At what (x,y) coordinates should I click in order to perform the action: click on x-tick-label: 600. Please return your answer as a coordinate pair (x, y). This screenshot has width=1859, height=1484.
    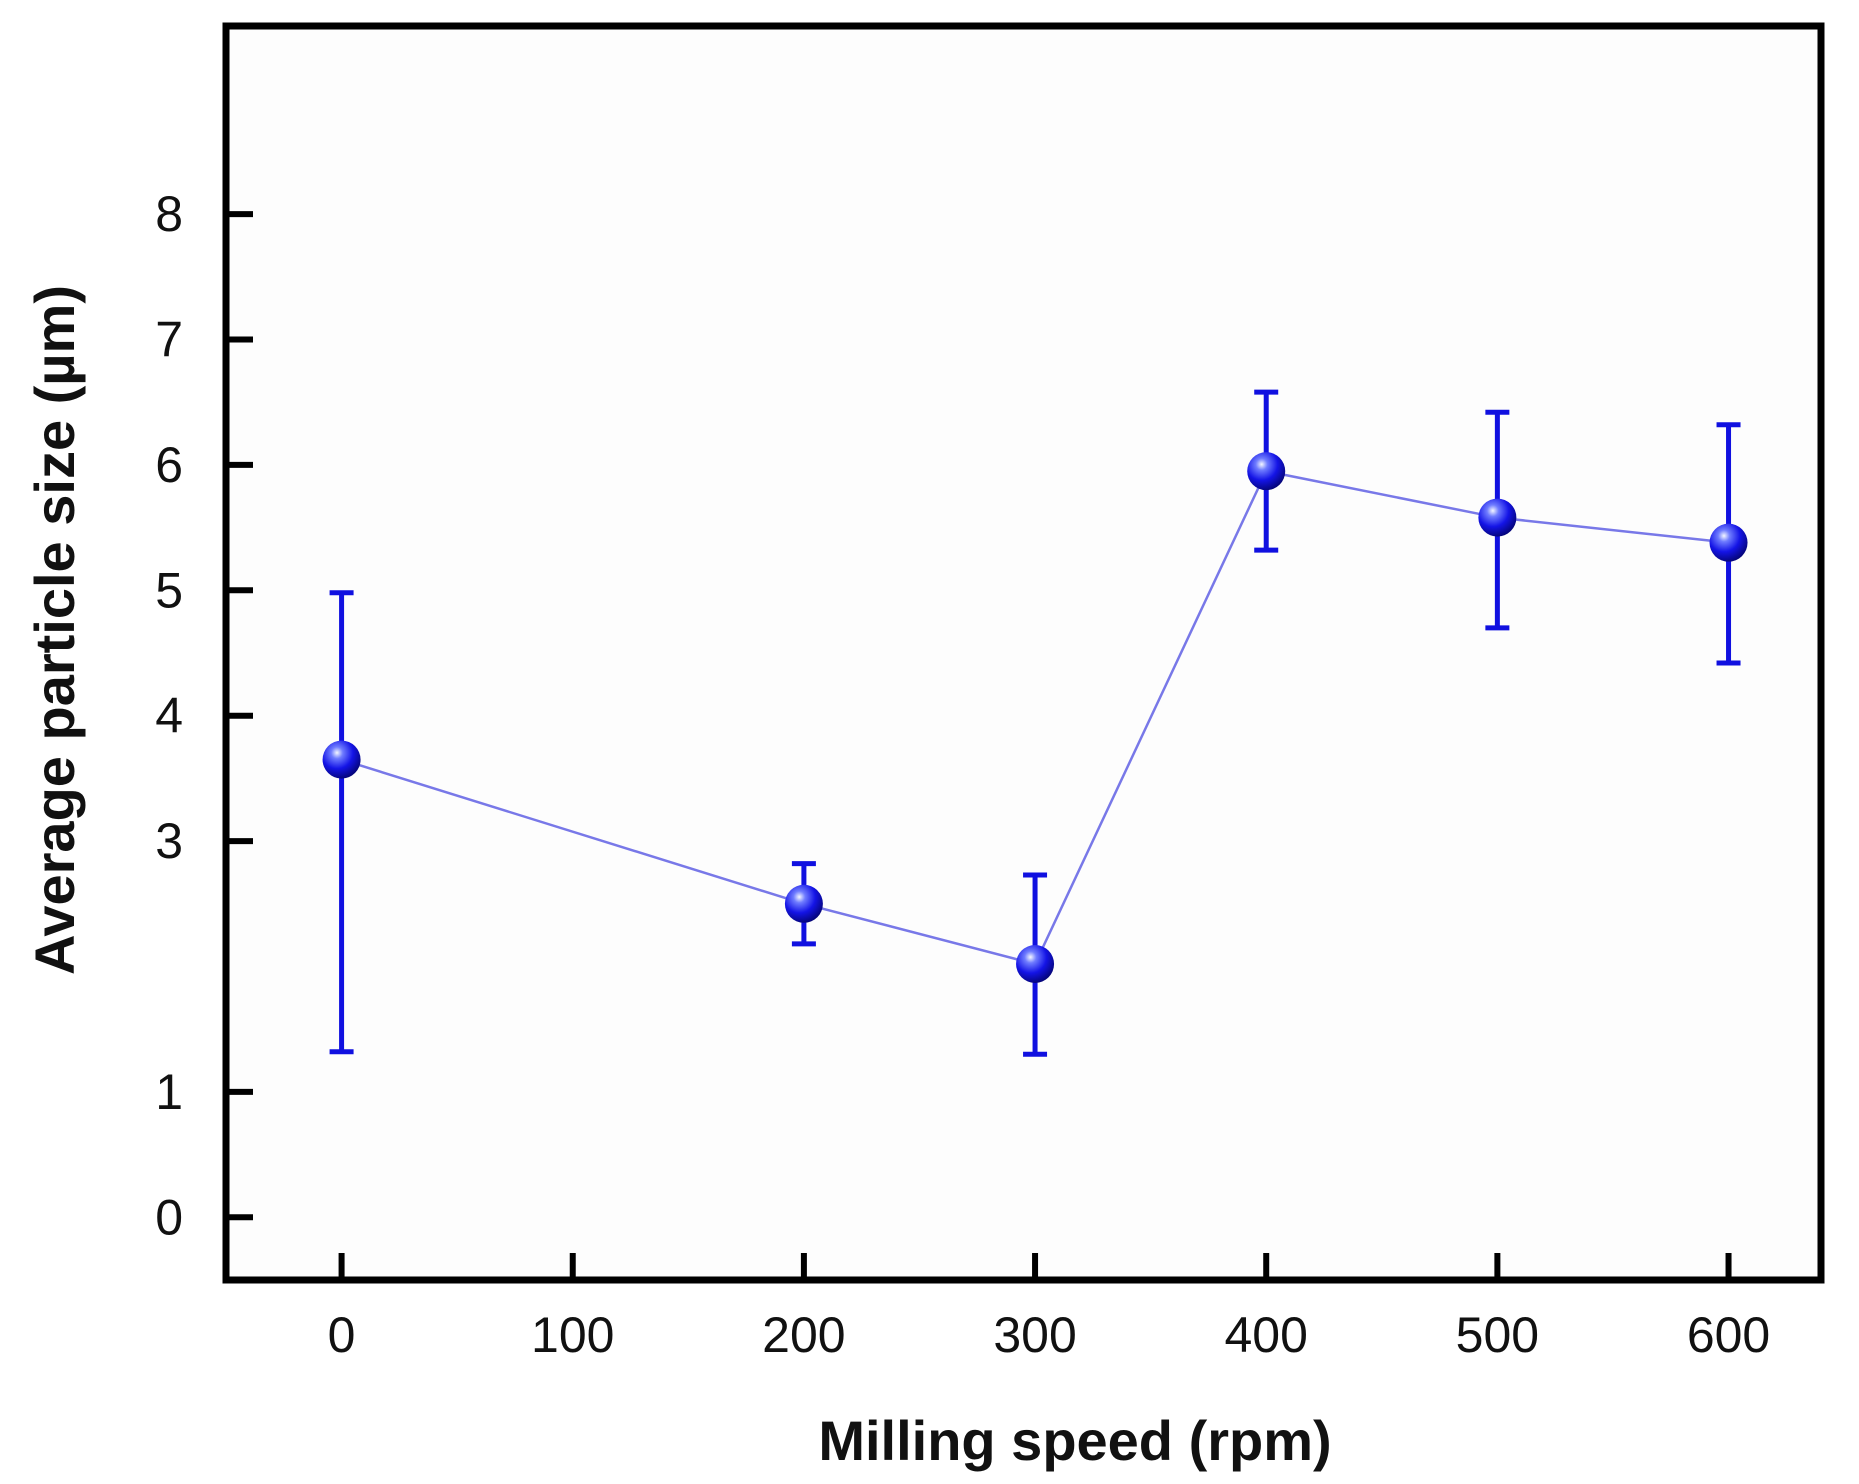
    Looking at the image, I should click on (1728, 1335).